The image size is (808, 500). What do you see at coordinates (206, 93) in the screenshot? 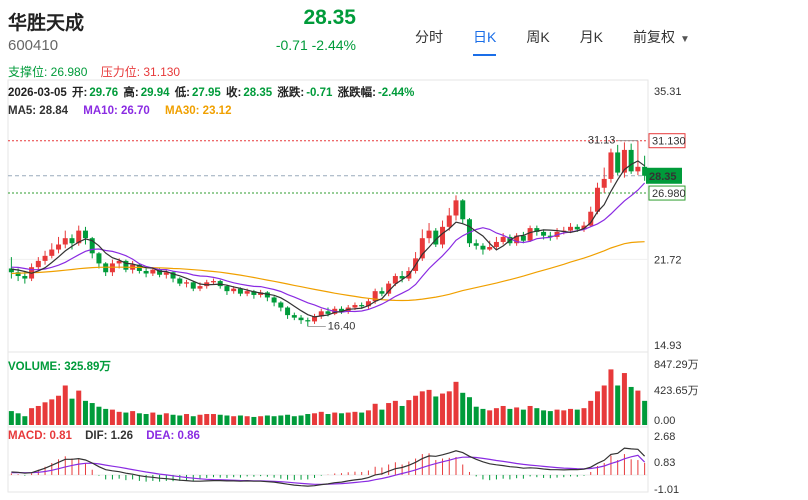
I see `low-value: 27.95` at bounding box center [206, 93].